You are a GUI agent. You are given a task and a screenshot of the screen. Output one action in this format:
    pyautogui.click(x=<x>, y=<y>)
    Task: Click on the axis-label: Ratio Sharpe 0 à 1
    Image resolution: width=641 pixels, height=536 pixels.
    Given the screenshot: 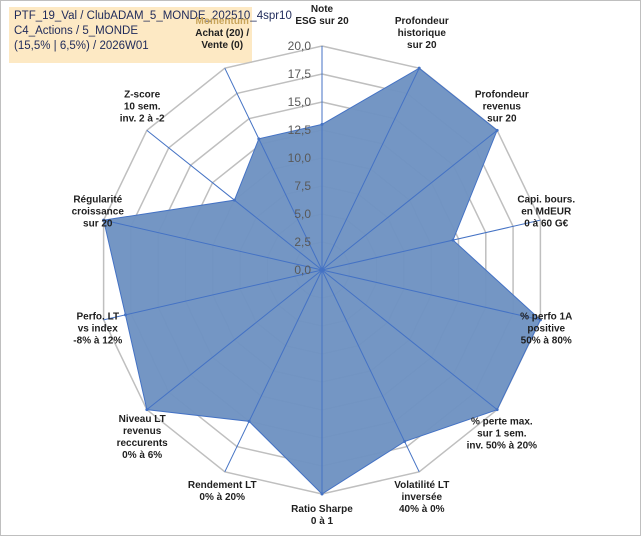 What is the action you would take?
    pyautogui.click(x=322, y=515)
    